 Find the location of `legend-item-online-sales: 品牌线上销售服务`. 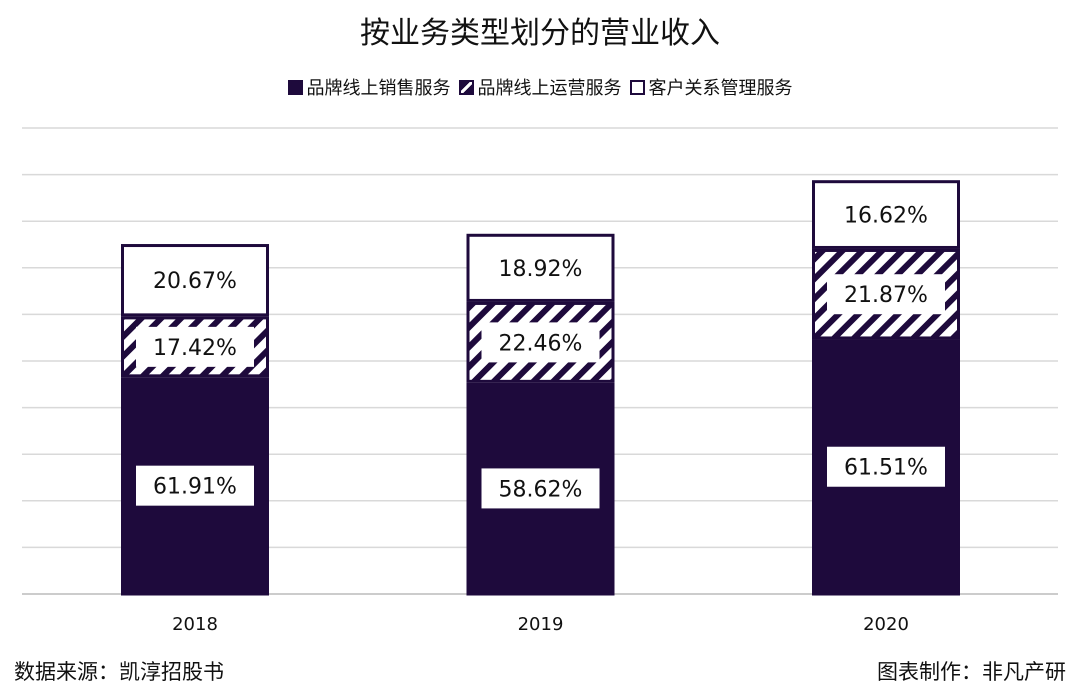

legend-item-online-sales: 品牌线上销售服务 is located at coordinates (369, 87).